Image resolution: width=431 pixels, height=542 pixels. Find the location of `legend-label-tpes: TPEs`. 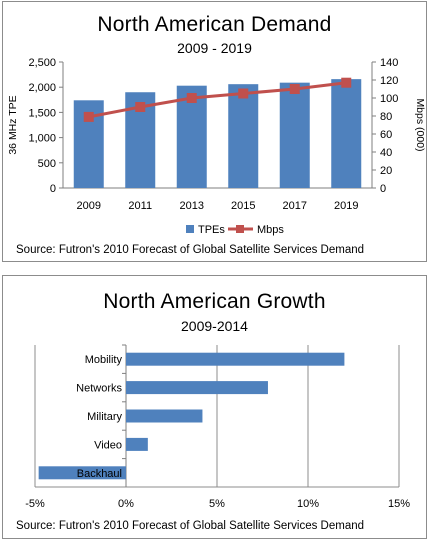

legend-label-tpes: TPEs is located at coordinates (211, 230).